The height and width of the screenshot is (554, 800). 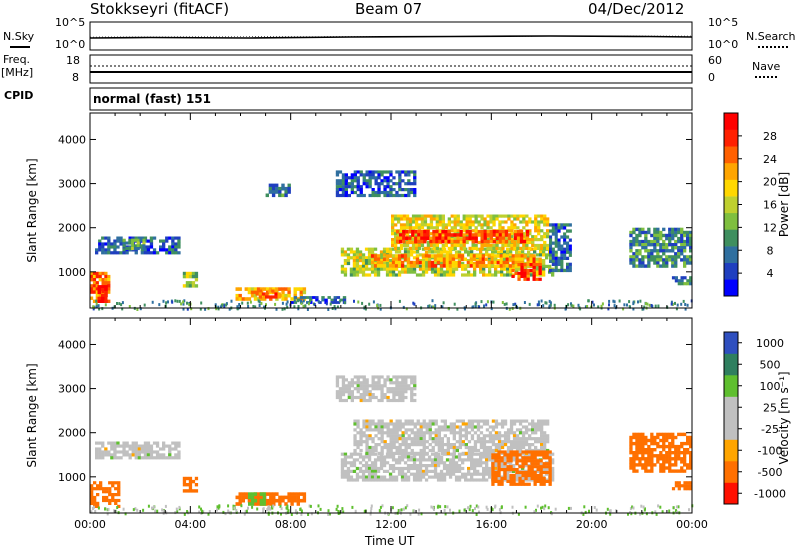 I want to click on noise-panel, so click(x=391, y=36).